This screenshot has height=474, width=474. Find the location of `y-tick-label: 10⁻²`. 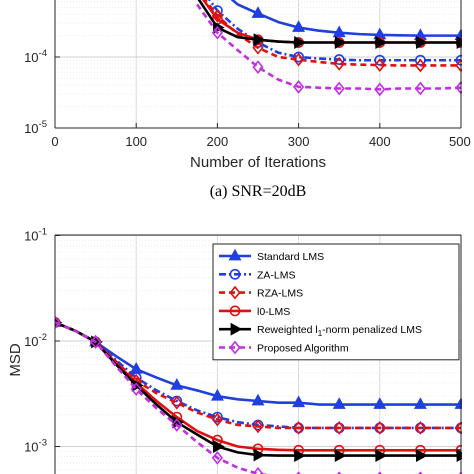

y-tick-label: 10⁻² is located at coordinates (35, 340).